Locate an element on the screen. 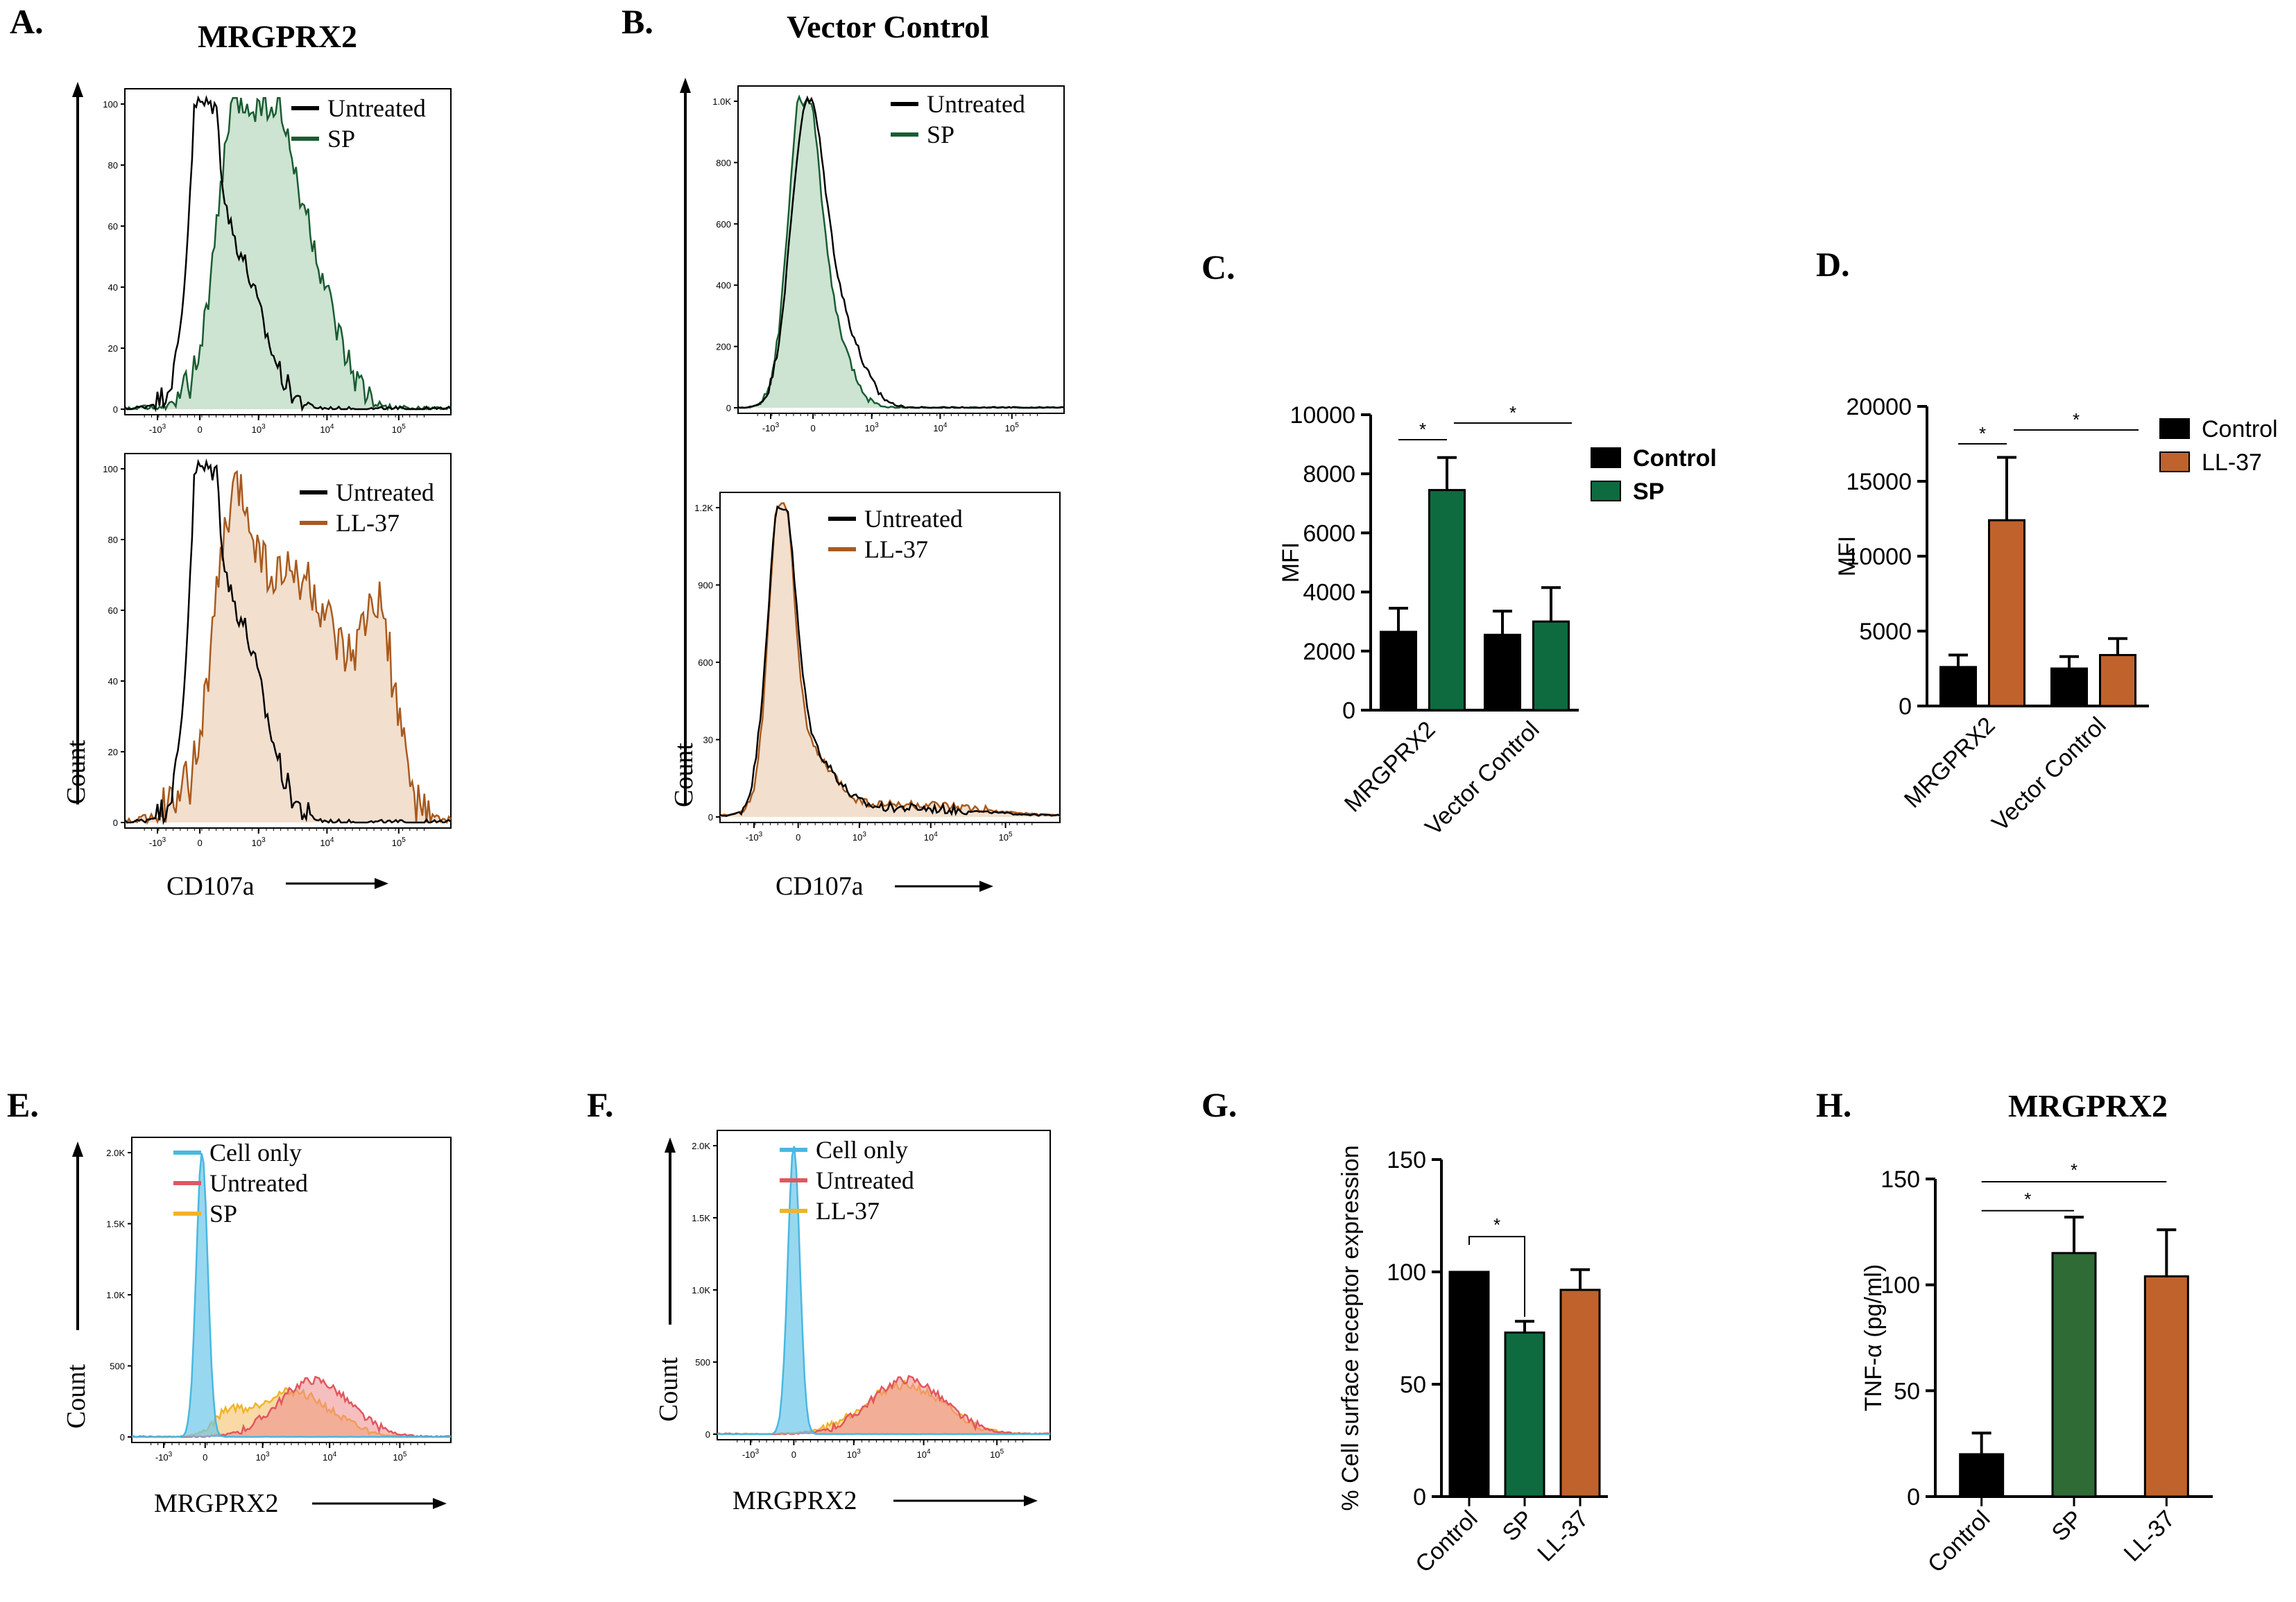 The width and height of the screenshot is (2296, 1602). y-tick-label: 15000 is located at coordinates (1879, 482).